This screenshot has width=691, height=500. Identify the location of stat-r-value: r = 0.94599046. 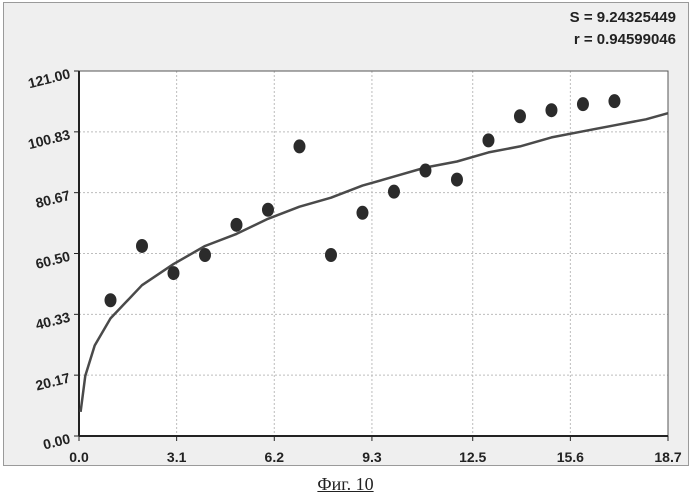
(625, 39).